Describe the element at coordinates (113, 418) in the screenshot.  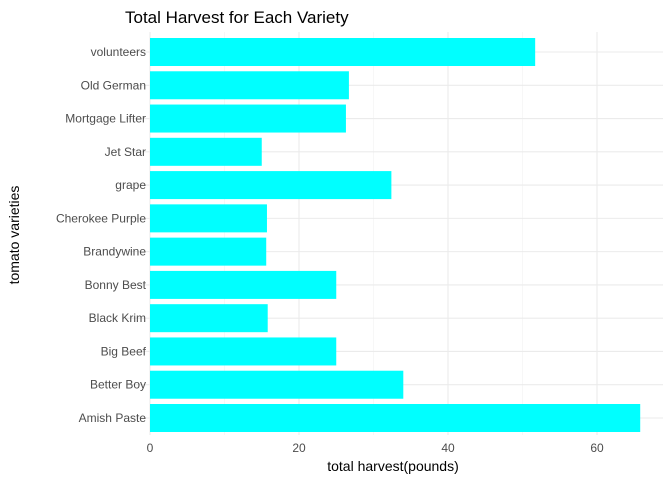
I see `y-tick-label: Amish Paste` at that location.